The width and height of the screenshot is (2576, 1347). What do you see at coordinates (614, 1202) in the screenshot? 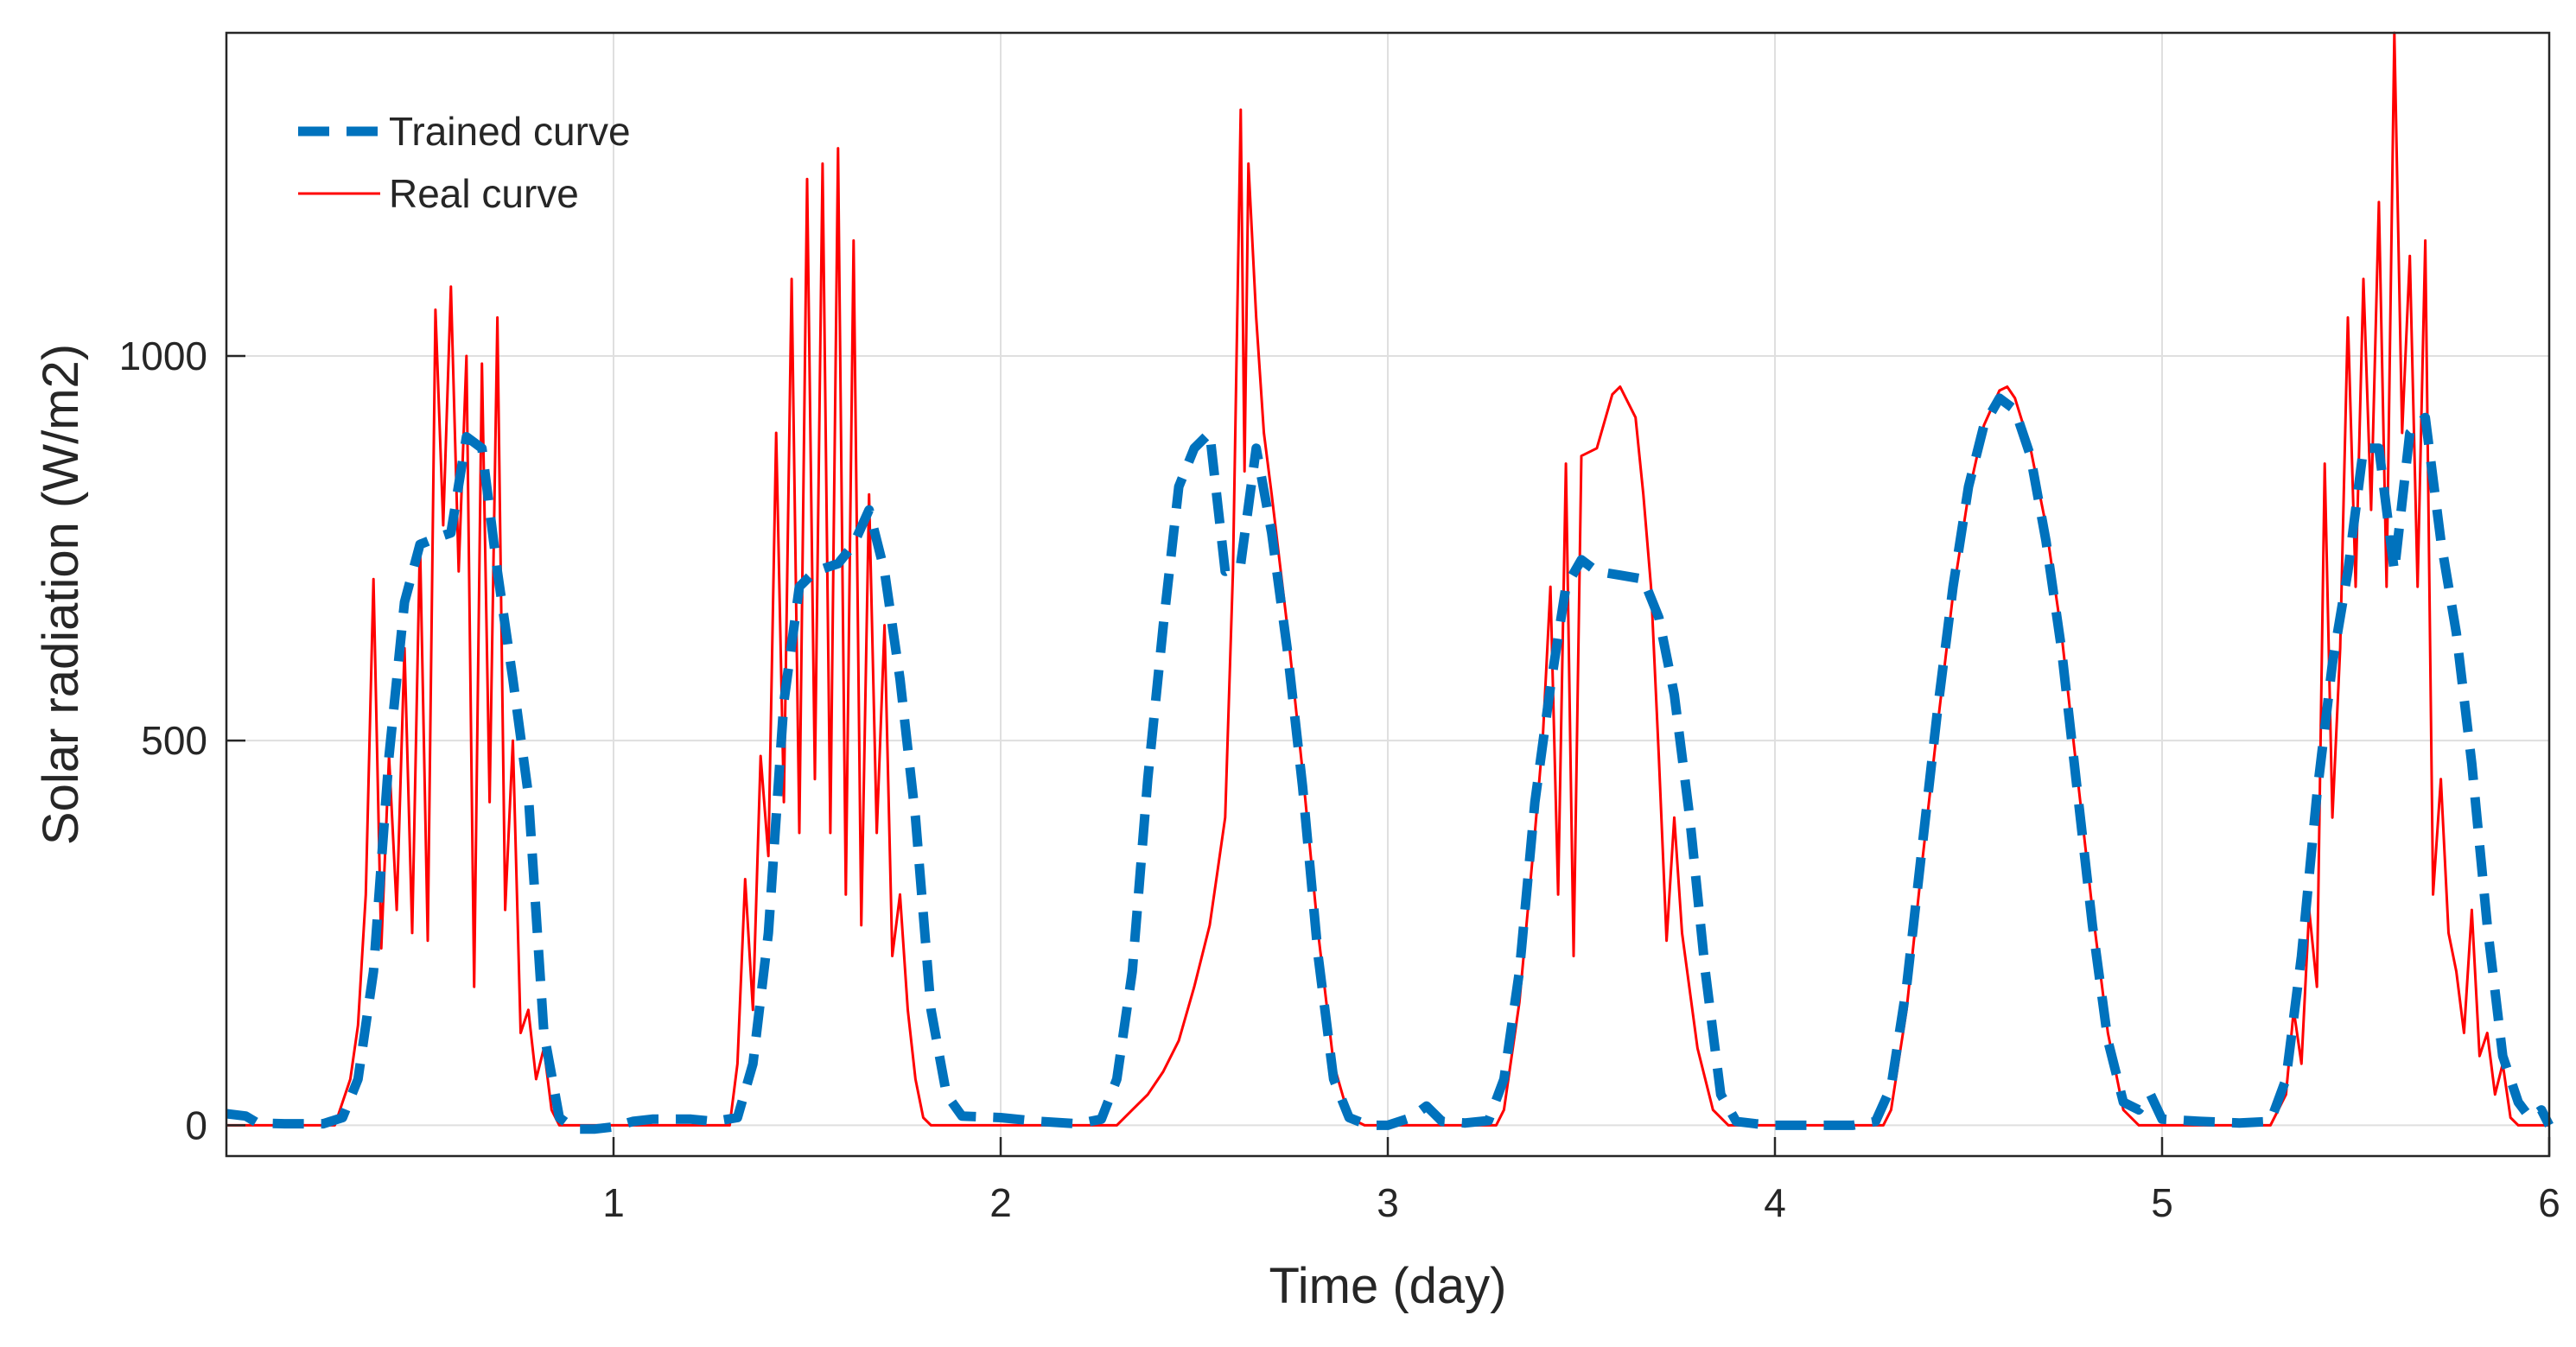
I see `x-tick-label-1: 1` at bounding box center [614, 1202].